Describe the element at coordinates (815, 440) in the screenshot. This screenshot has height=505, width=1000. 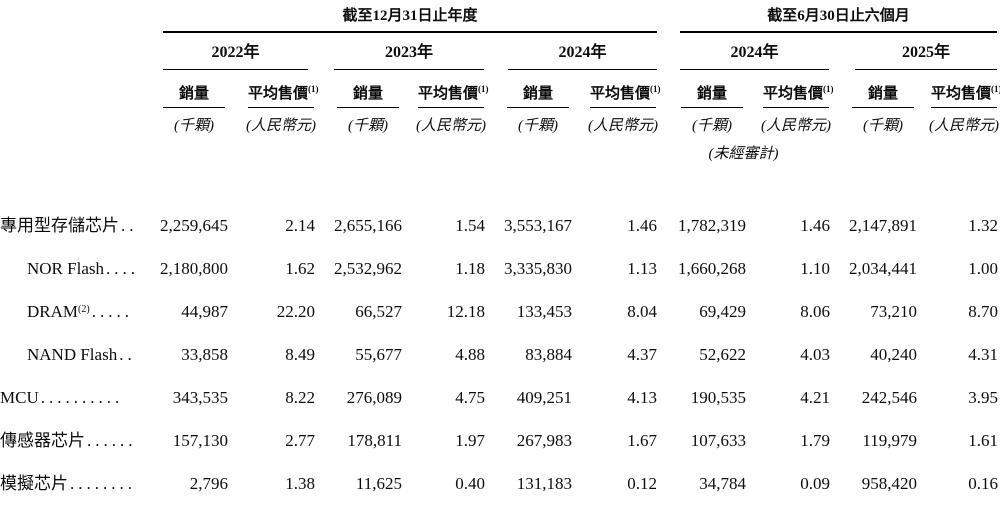
I see `value-cell: 1.79` at that location.